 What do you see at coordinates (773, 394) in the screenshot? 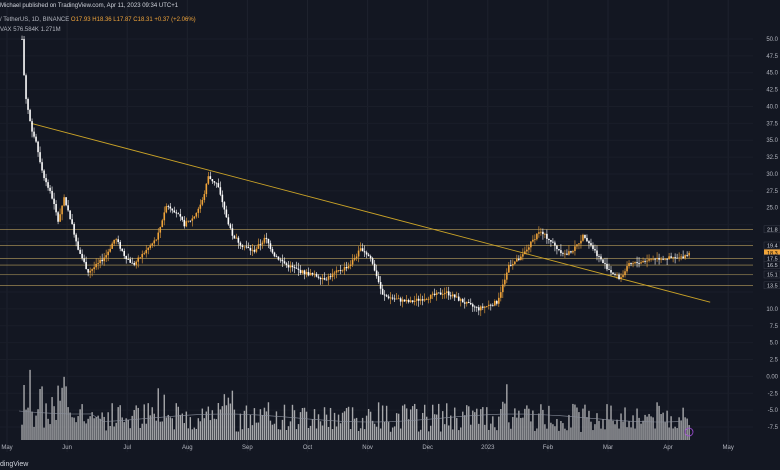
I see `y-tick-label: -2.5` at bounding box center [773, 394].